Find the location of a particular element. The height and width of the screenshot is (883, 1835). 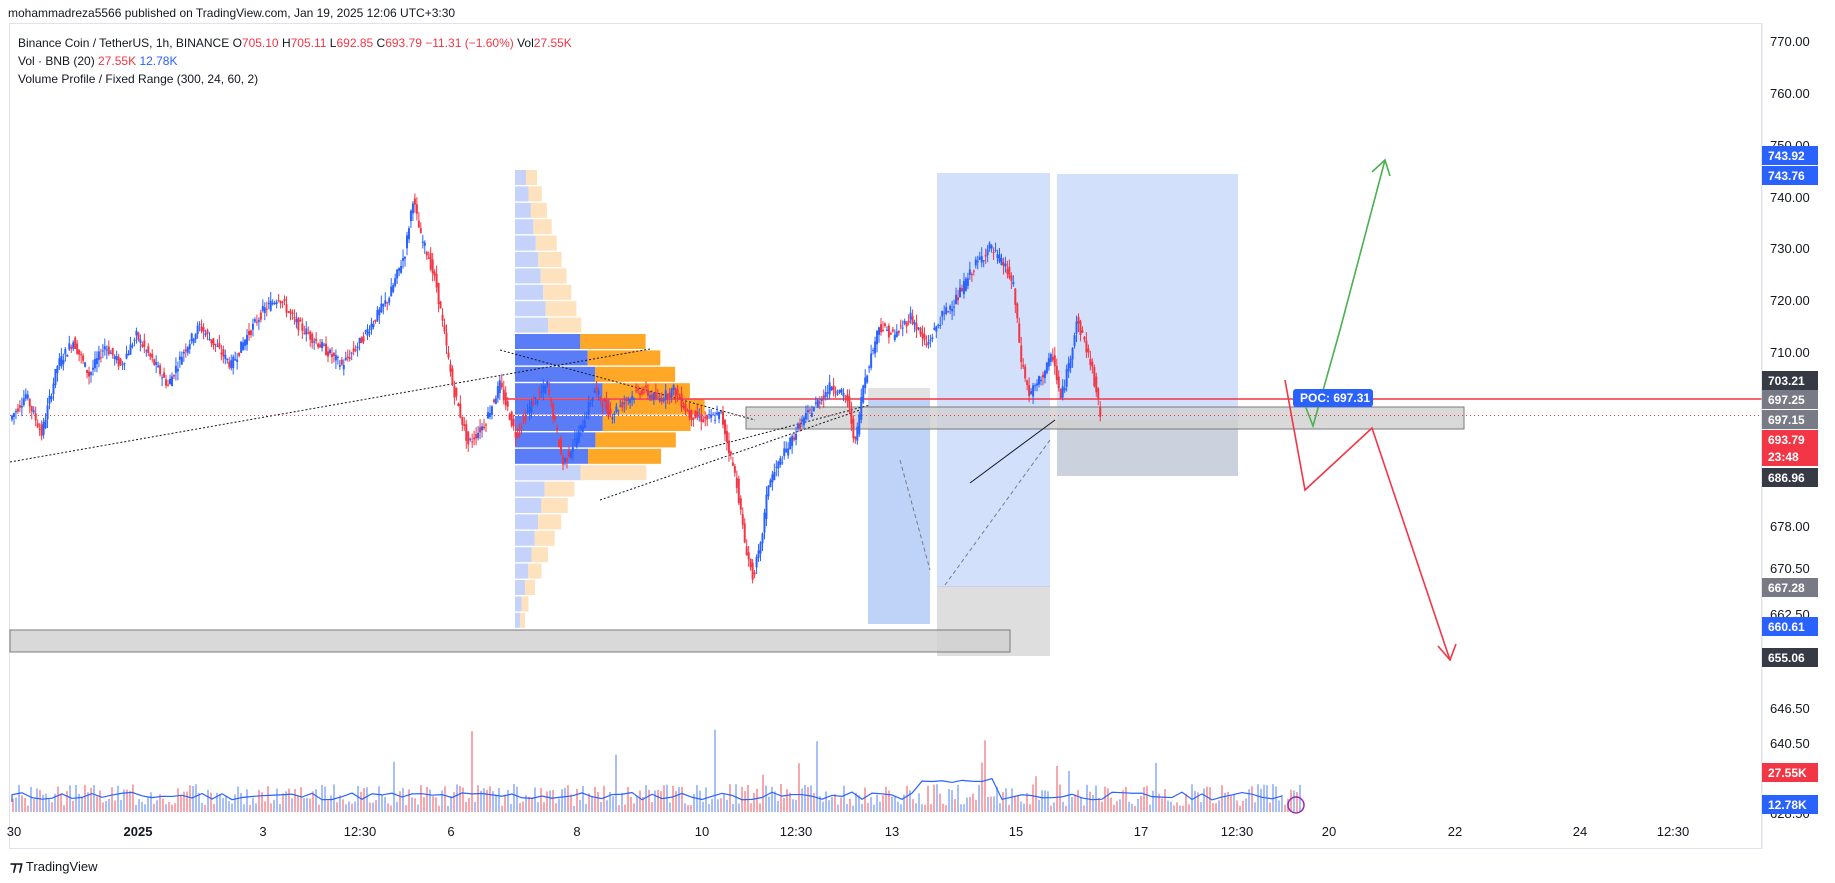

price-tag-label: 697.15 is located at coordinates (1786, 420).